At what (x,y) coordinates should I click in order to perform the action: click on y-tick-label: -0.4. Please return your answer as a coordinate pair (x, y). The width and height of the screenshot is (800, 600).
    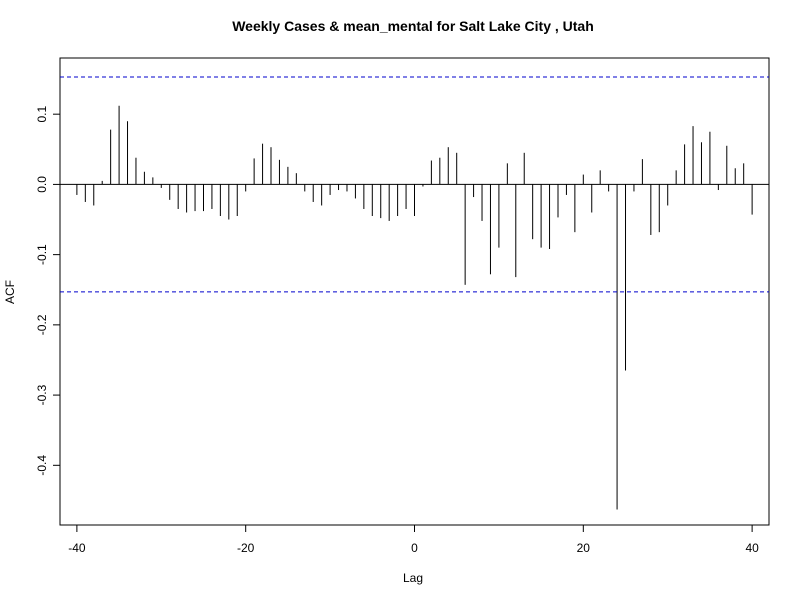
    Looking at the image, I should click on (42, 465).